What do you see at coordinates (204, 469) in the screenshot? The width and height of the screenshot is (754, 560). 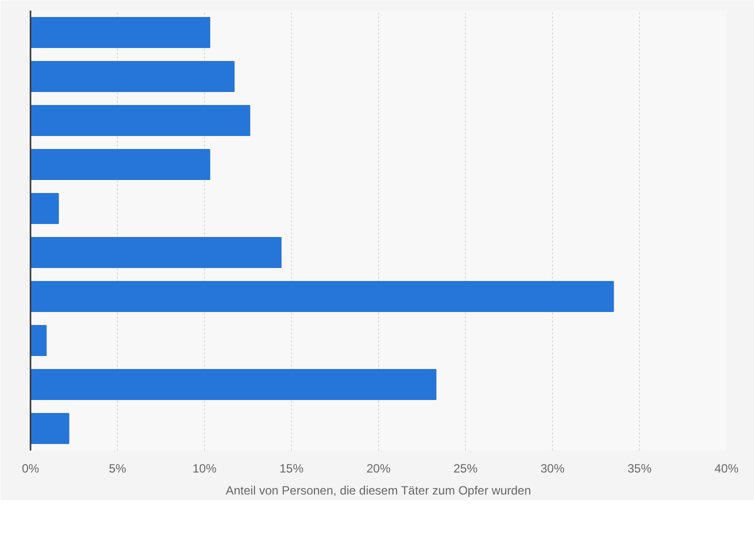 I see `x-tick-label: 10%` at bounding box center [204, 469].